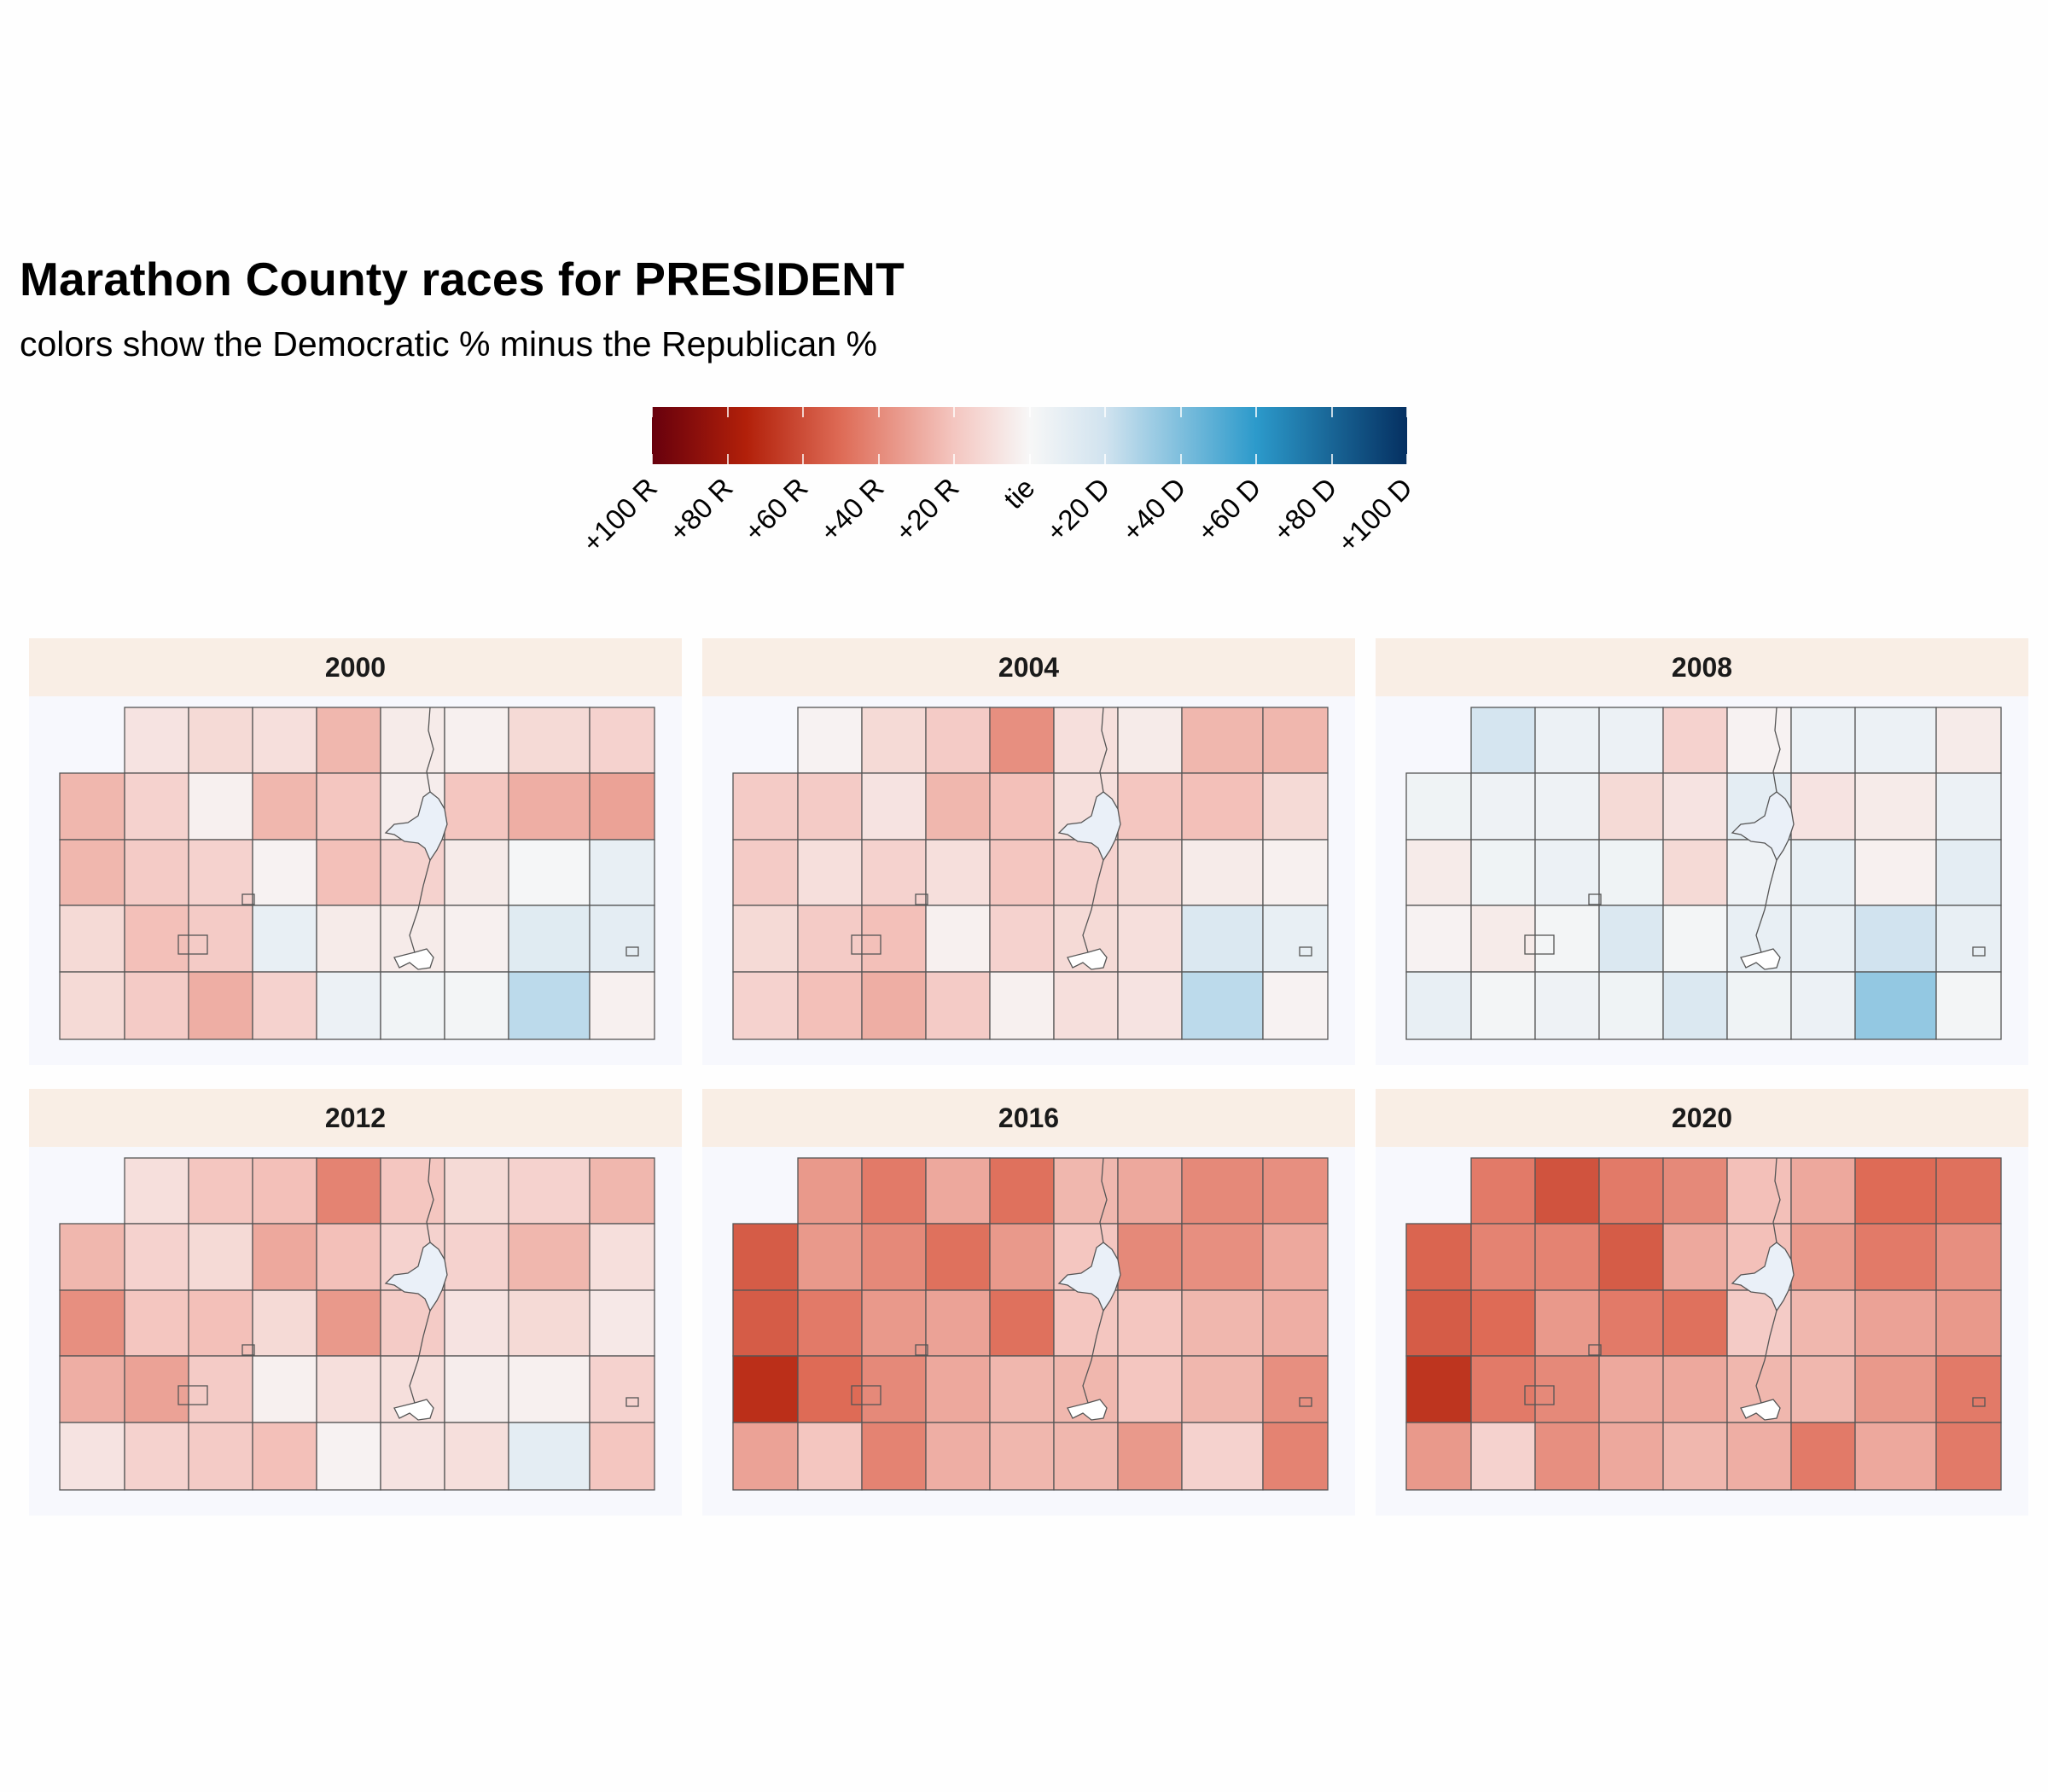 This screenshot has width=2048, height=1792. Describe the element at coordinates (1702, 667) in the screenshot. I see `panel-year-label: 2008` at that location.